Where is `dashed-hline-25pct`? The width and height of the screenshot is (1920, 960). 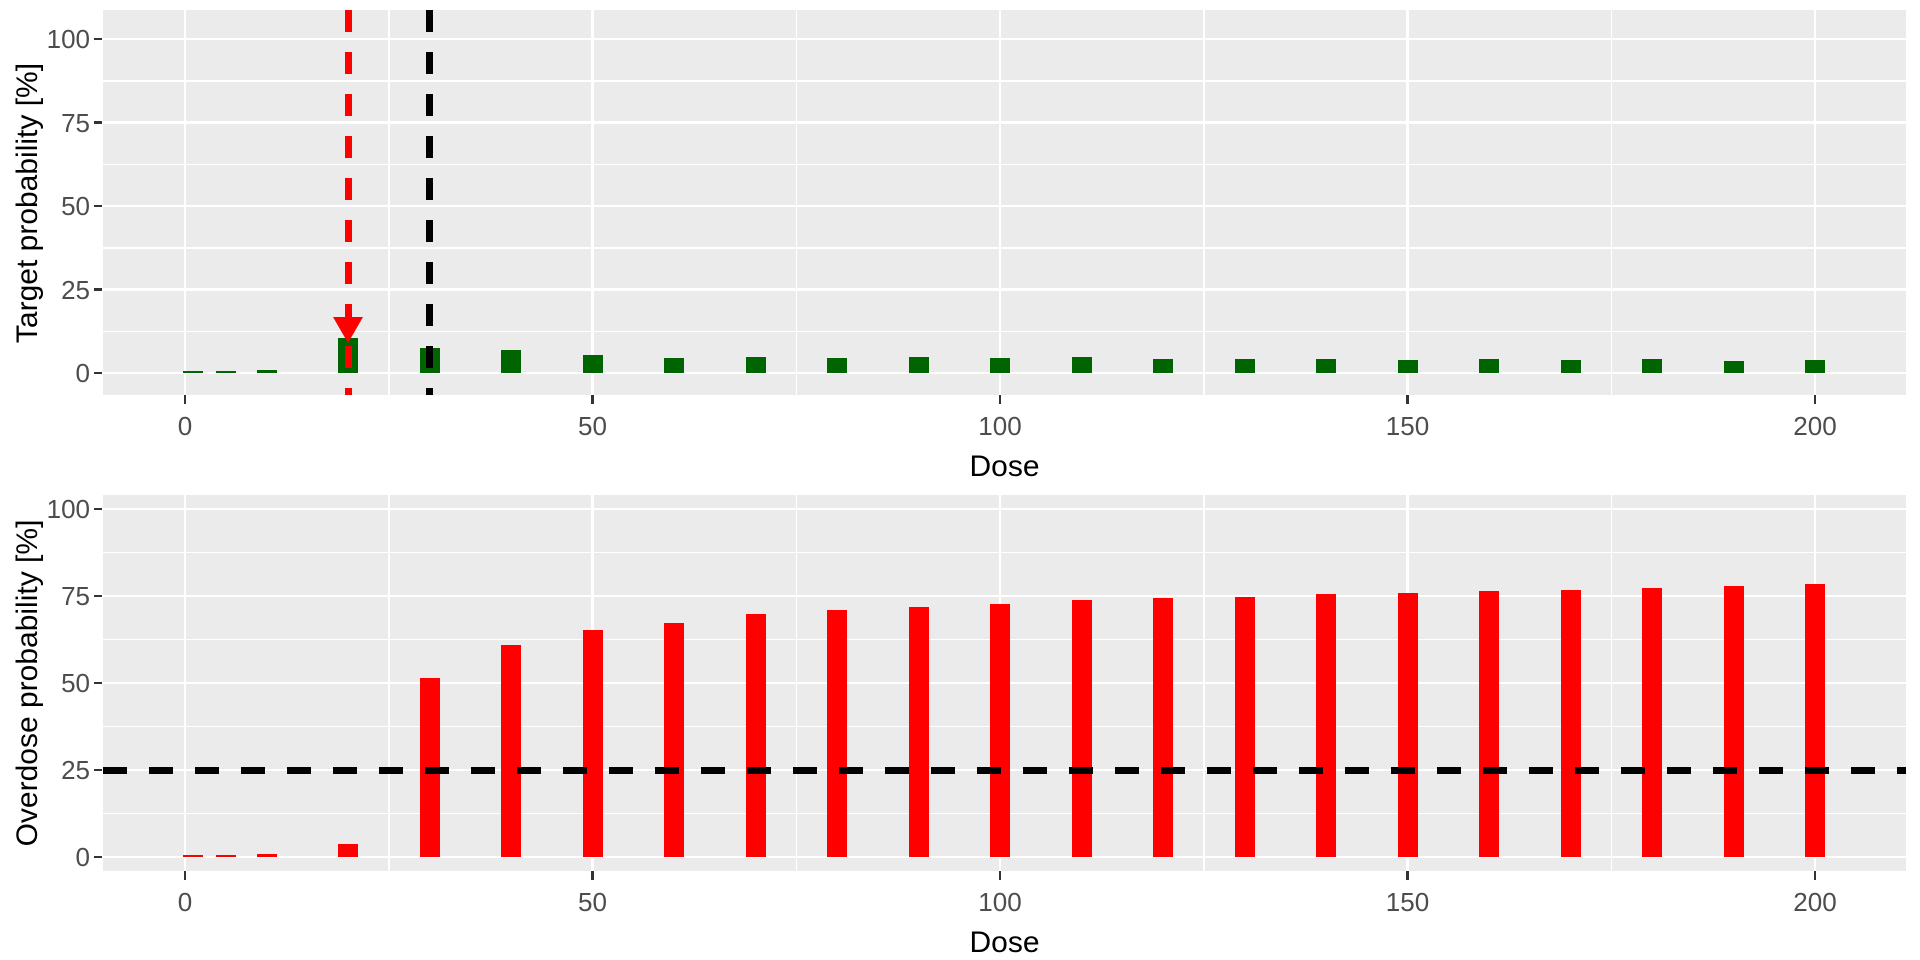
dashed-hline-25pct is located at coordinates (1004, 770).